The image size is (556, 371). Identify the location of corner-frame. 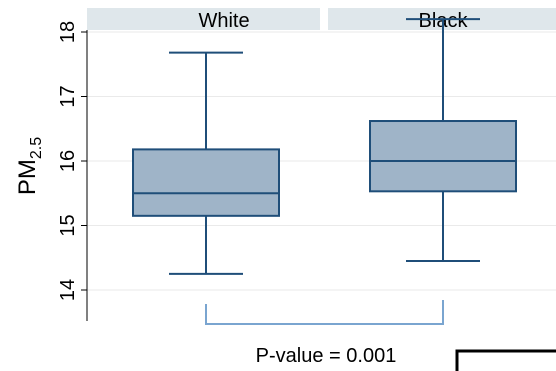
(505, 360).